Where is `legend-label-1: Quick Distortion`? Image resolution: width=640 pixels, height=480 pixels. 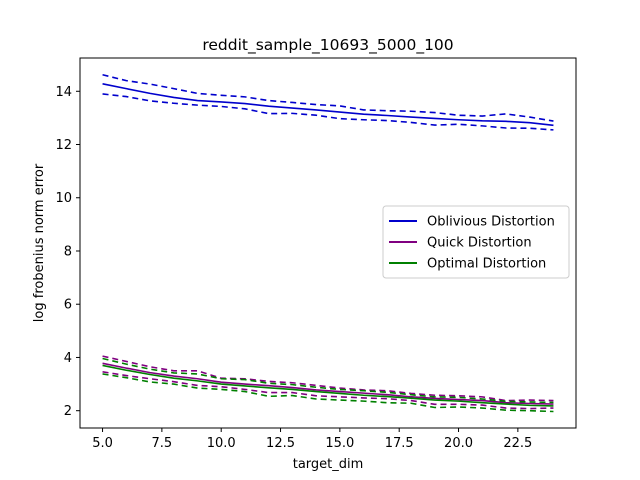
legend-label-1: Quick Distortion is located at coordinates (479, 243).